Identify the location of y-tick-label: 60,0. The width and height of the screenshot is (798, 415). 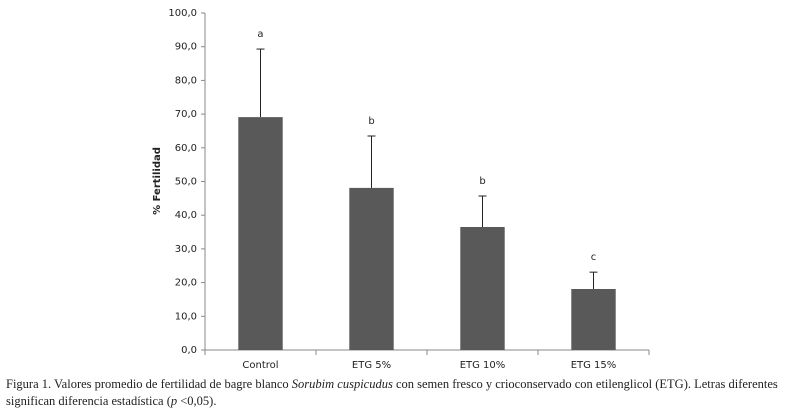
(186, 148).